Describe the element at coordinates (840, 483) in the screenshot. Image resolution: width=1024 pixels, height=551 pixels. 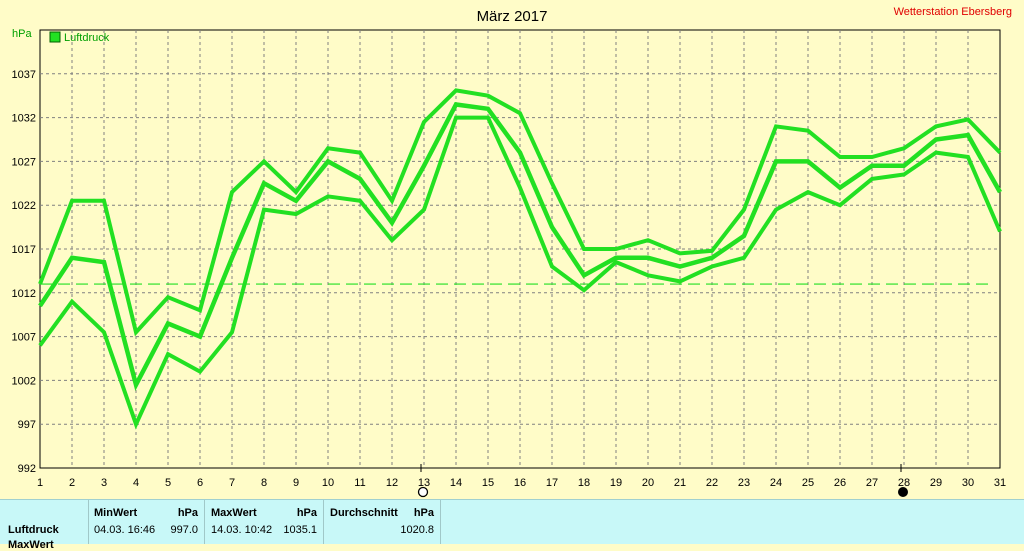
I see `x-tick-label: 26` at that location.